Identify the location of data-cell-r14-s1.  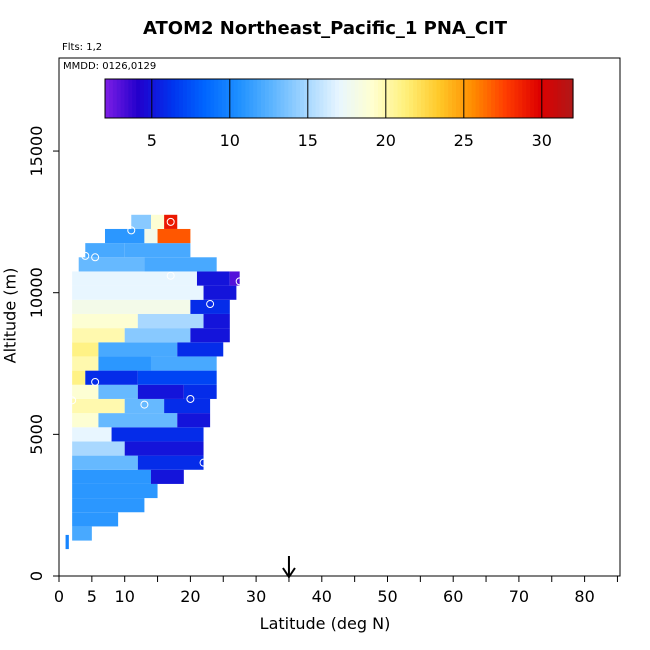
(138, 349).